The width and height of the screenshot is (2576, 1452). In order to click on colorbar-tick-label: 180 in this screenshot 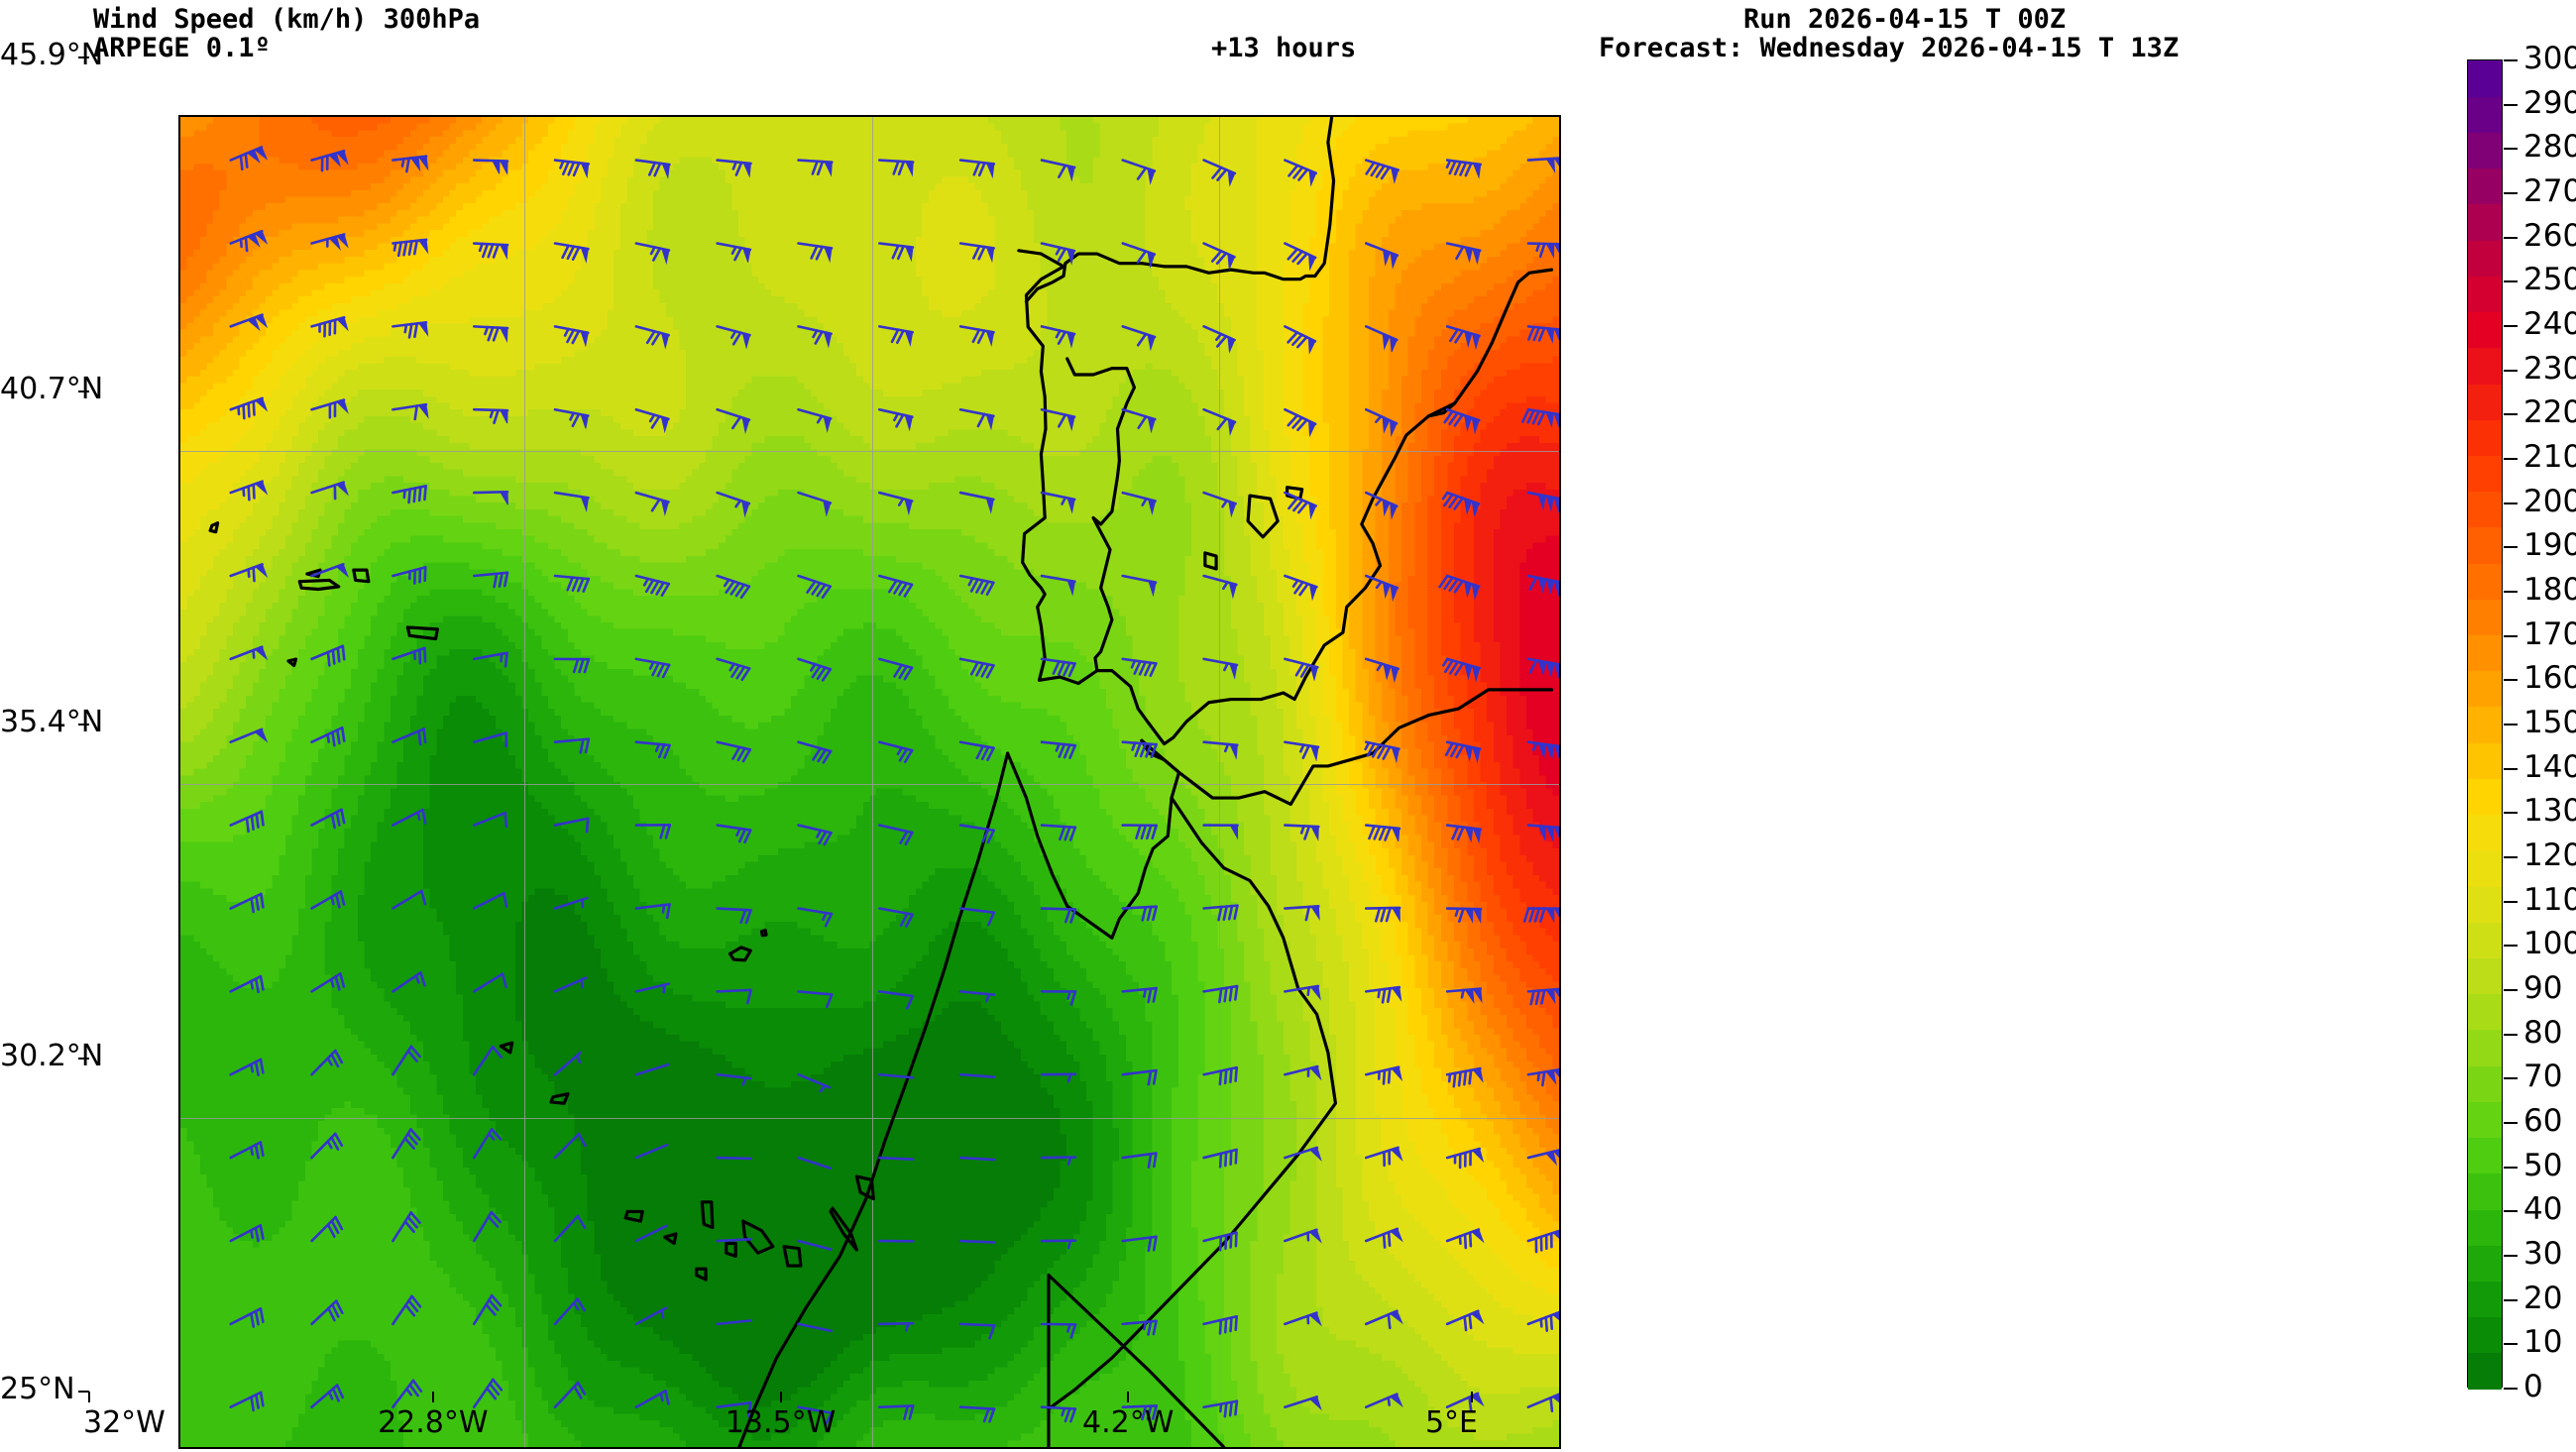, I will do `click(2549, 590)`.